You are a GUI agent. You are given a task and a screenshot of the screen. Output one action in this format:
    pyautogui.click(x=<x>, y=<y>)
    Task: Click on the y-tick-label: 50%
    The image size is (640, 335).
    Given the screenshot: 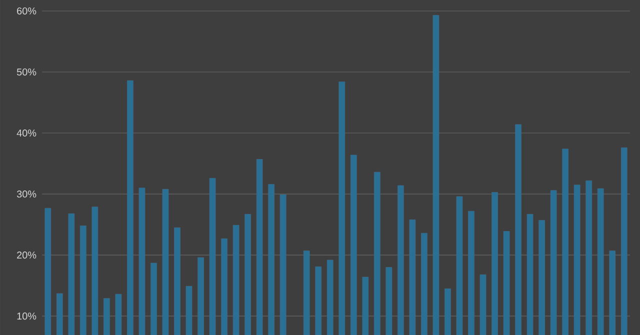 What is the action you would take?
    pyautogui.click(x=26, y=72)
    